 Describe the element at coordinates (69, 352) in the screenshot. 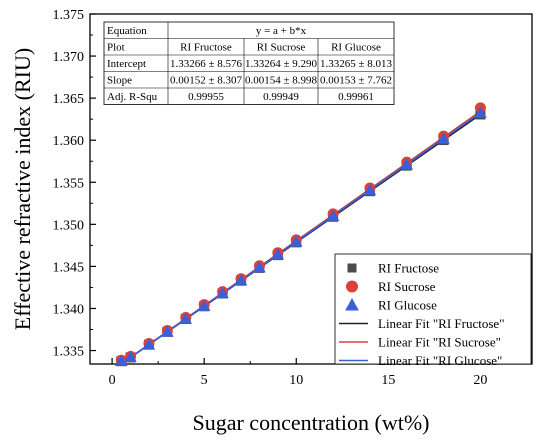

I see `y-tick-label: 1.335` at that location.